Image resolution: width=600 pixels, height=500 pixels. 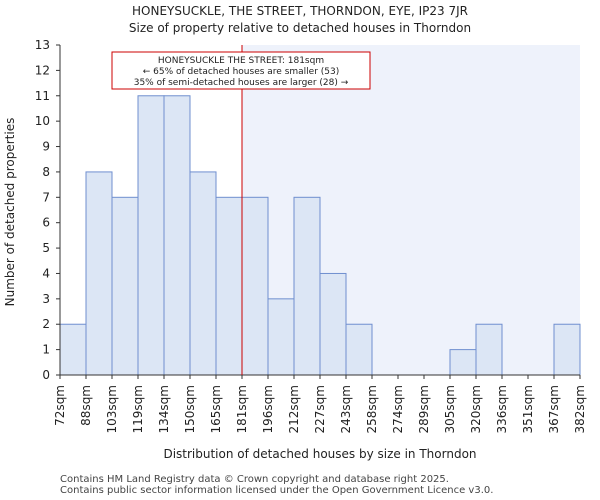 What do you see at coordinates (10, 212) in the screenshot?
I see `y-axis-label: Number of detached properties` at bounding box center [10, 212].